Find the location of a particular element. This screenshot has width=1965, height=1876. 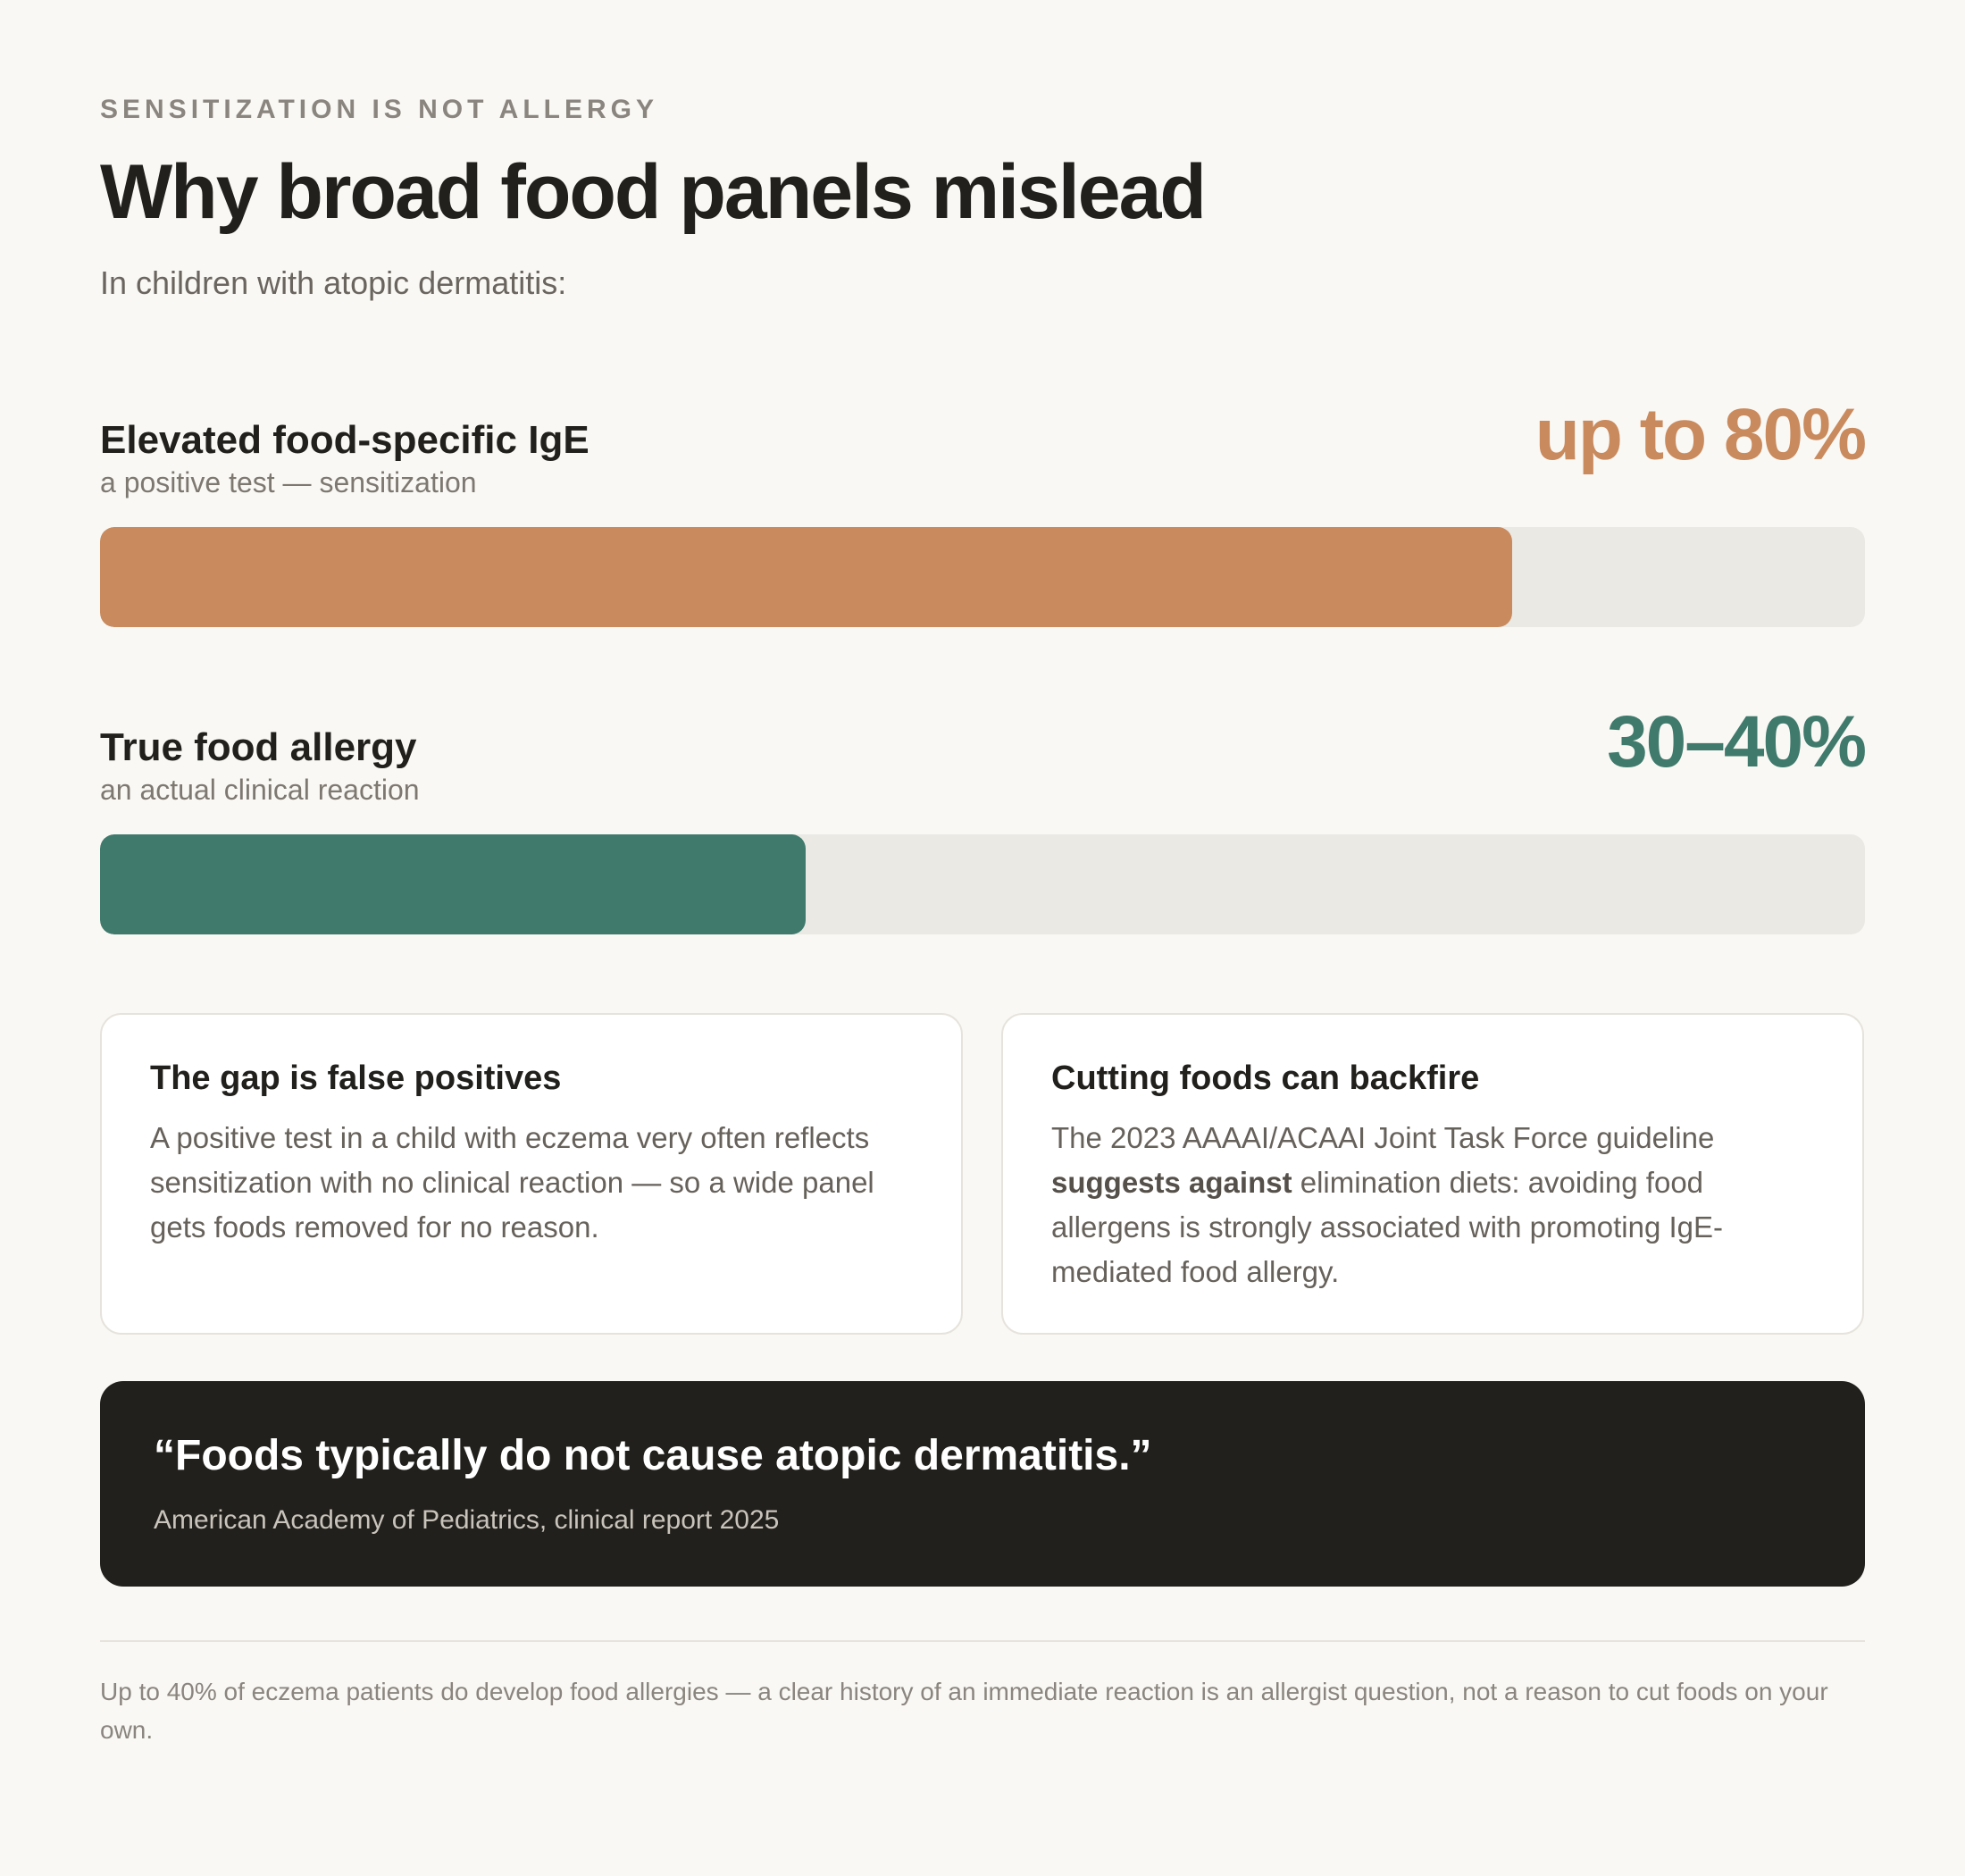

page-subtitle: In children with atopic dermatitis: is located at coordinates (333, 282).